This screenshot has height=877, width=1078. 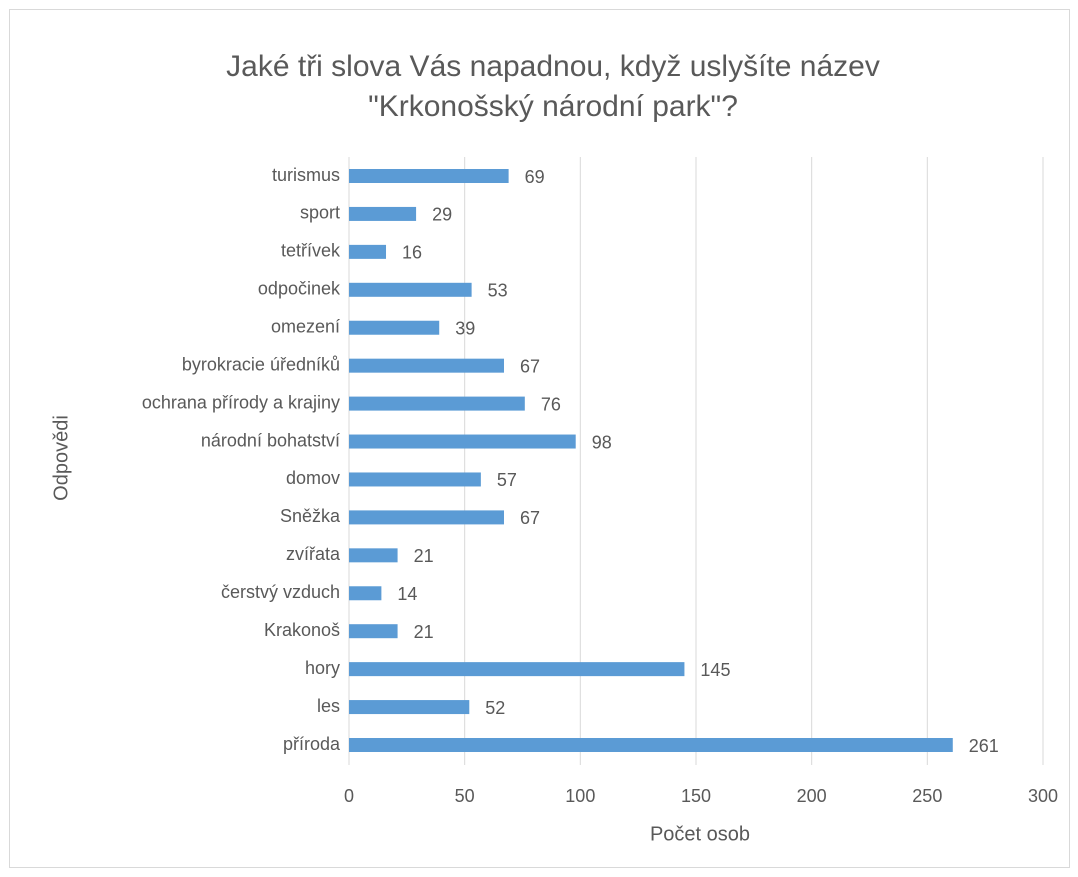 I want to click on y-tick-label: tetřívek, so click(x=311, y=251).